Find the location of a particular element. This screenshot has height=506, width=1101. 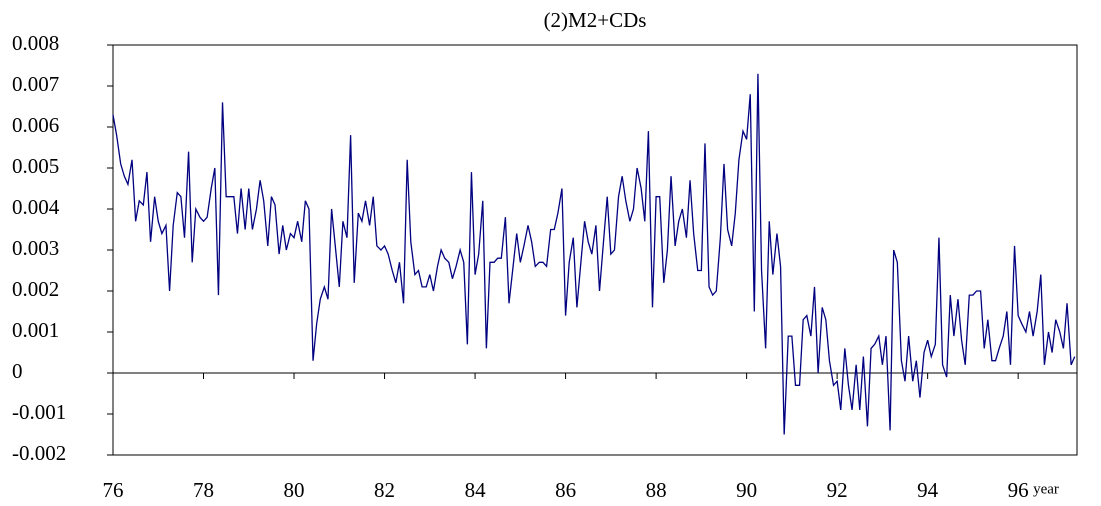

x-tick-label: 80 is located at coordinates (294, 490).